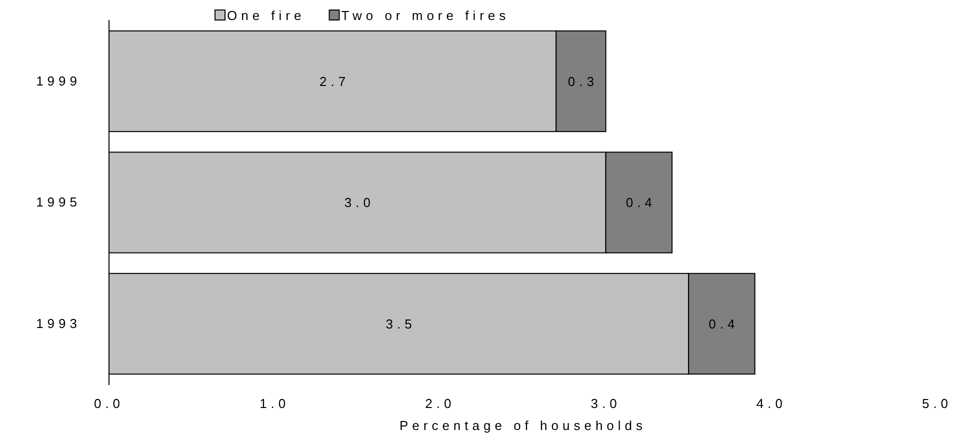  Describe the element at coordinates (359, 202) in the screenshot. I see `data-label: 3.0` at that location.